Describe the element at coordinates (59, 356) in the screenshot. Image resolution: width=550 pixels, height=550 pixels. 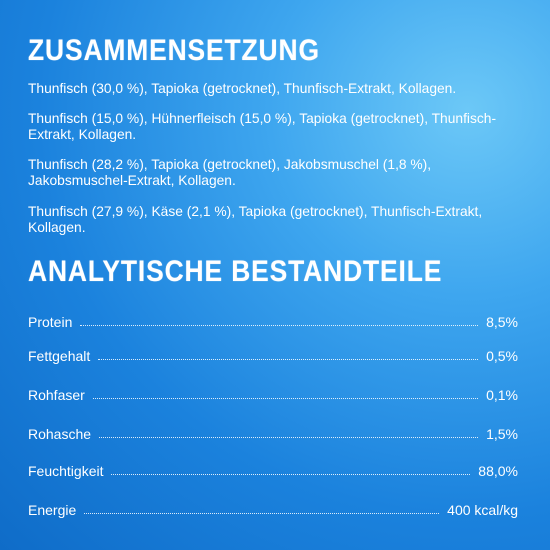
I see `analysis-label: Fettgehalt` at that location.